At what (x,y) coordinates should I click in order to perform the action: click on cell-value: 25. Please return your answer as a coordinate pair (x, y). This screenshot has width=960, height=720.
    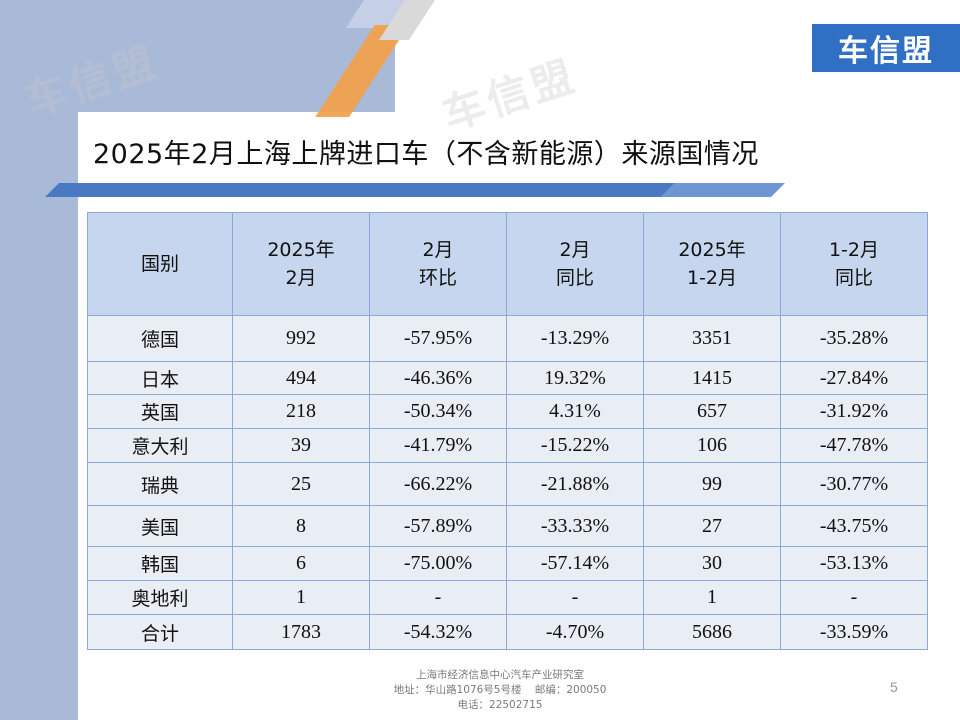
    Looking at the image, I should click on (301, 484).